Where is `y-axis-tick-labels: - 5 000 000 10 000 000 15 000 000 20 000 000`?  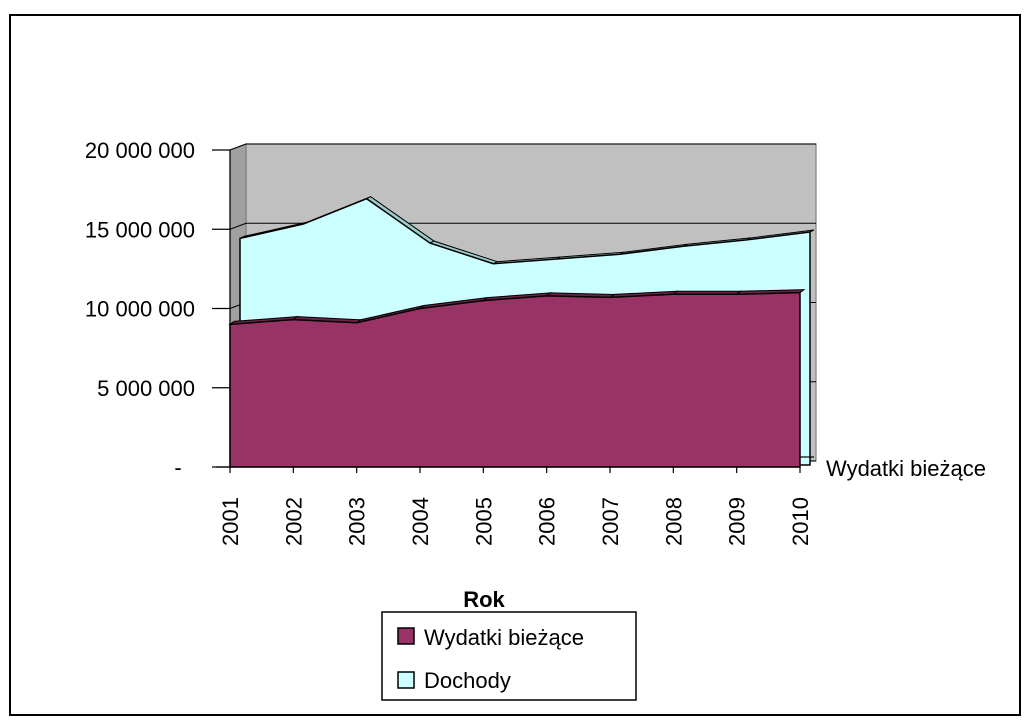 y-axis-tick-labels: - 5 000 000 10 000 000 15 000 000 20 000 000 is located at coordinates (140, 309).